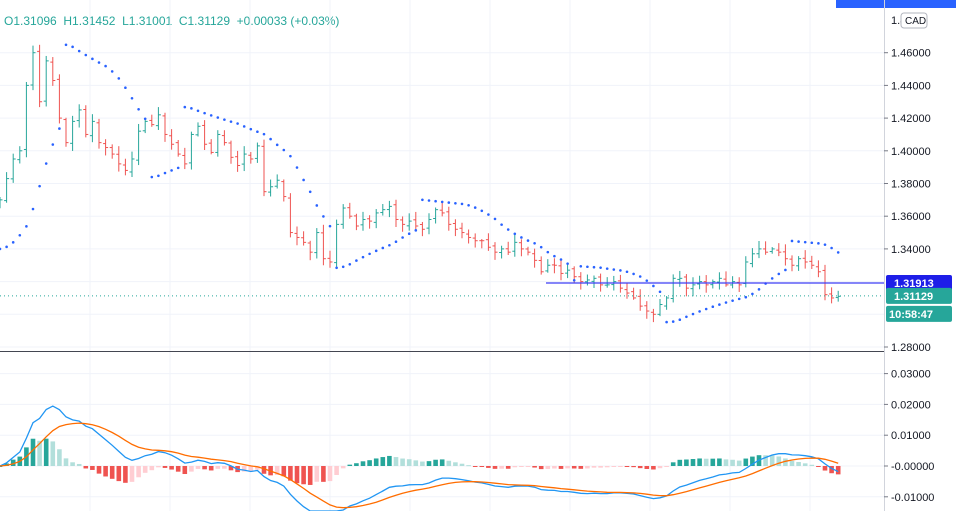 The image size is (956, 511). I want to click on hline-price-badge, so click(919, 283).